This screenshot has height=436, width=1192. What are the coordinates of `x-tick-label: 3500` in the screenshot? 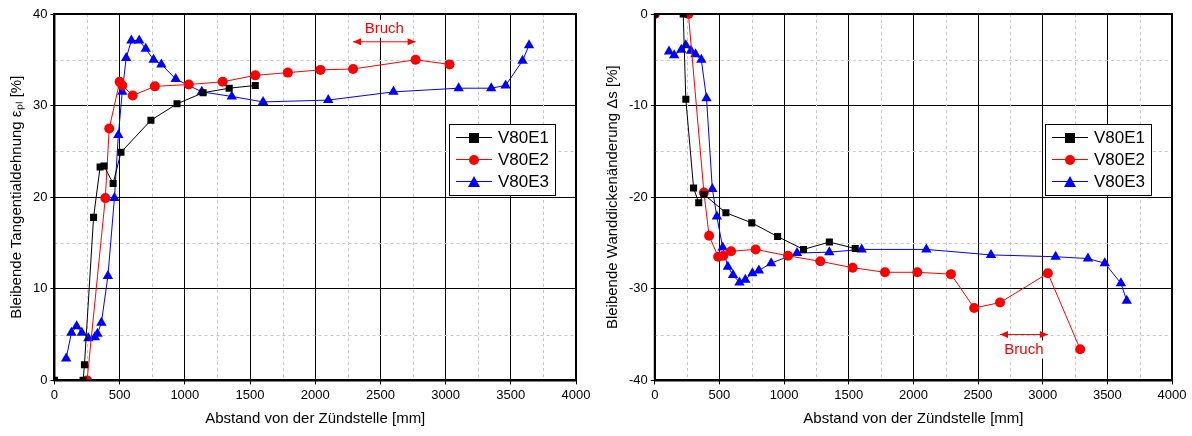 It's located at (511, 394).